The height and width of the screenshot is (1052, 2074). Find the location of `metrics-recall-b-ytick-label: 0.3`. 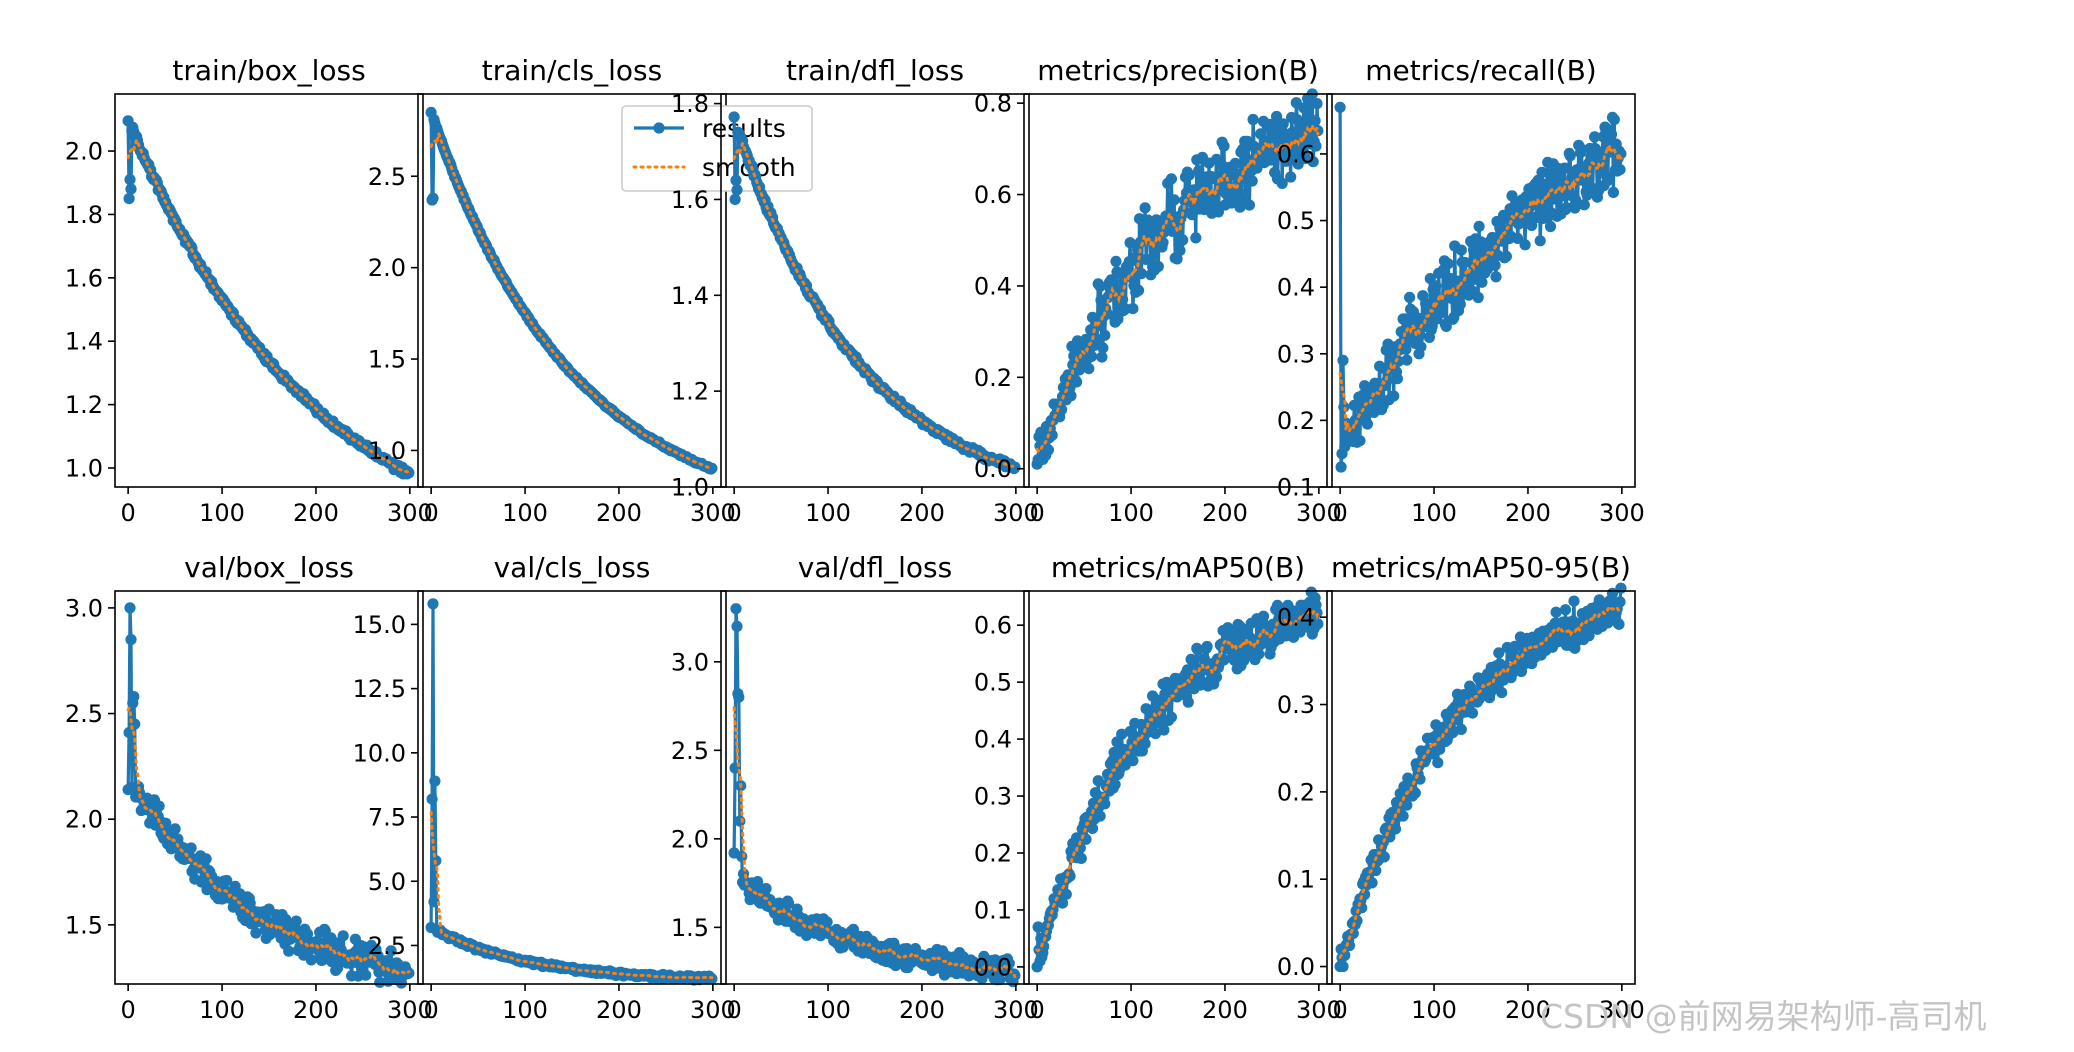

metrics-recall-b-ytick-label: 0.3 is located at coordinates (1296, 354).